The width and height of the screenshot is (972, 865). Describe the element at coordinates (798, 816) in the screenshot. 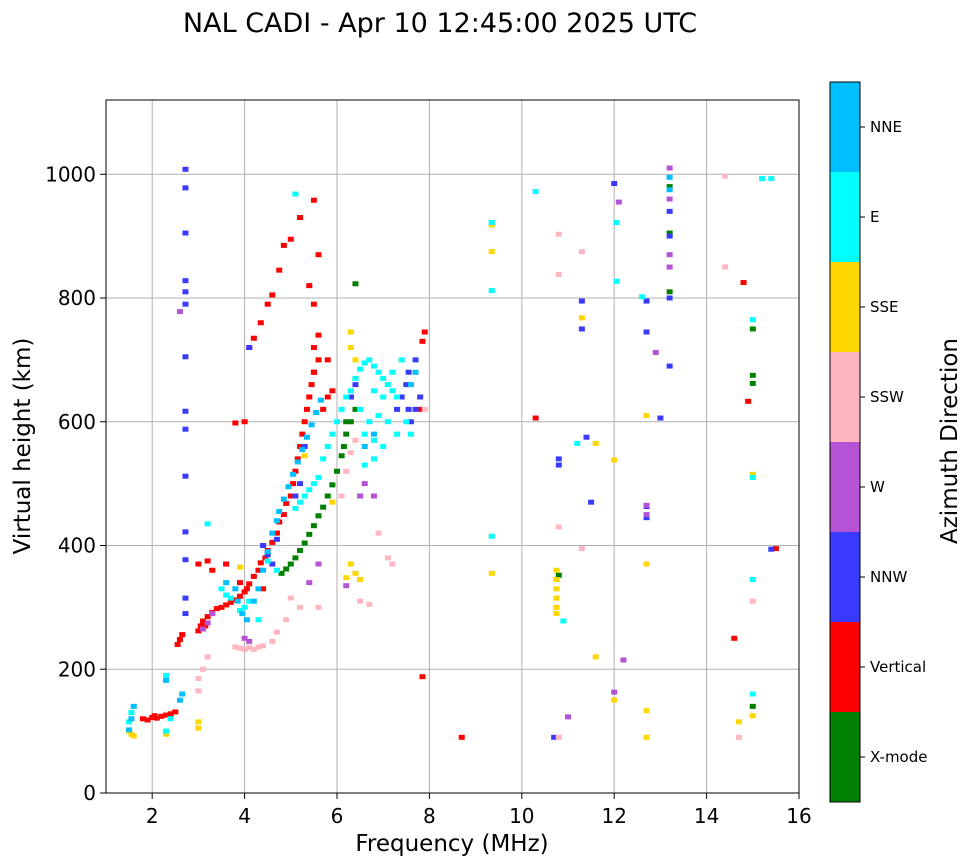

I see `x-tick-label: 16` at that location.